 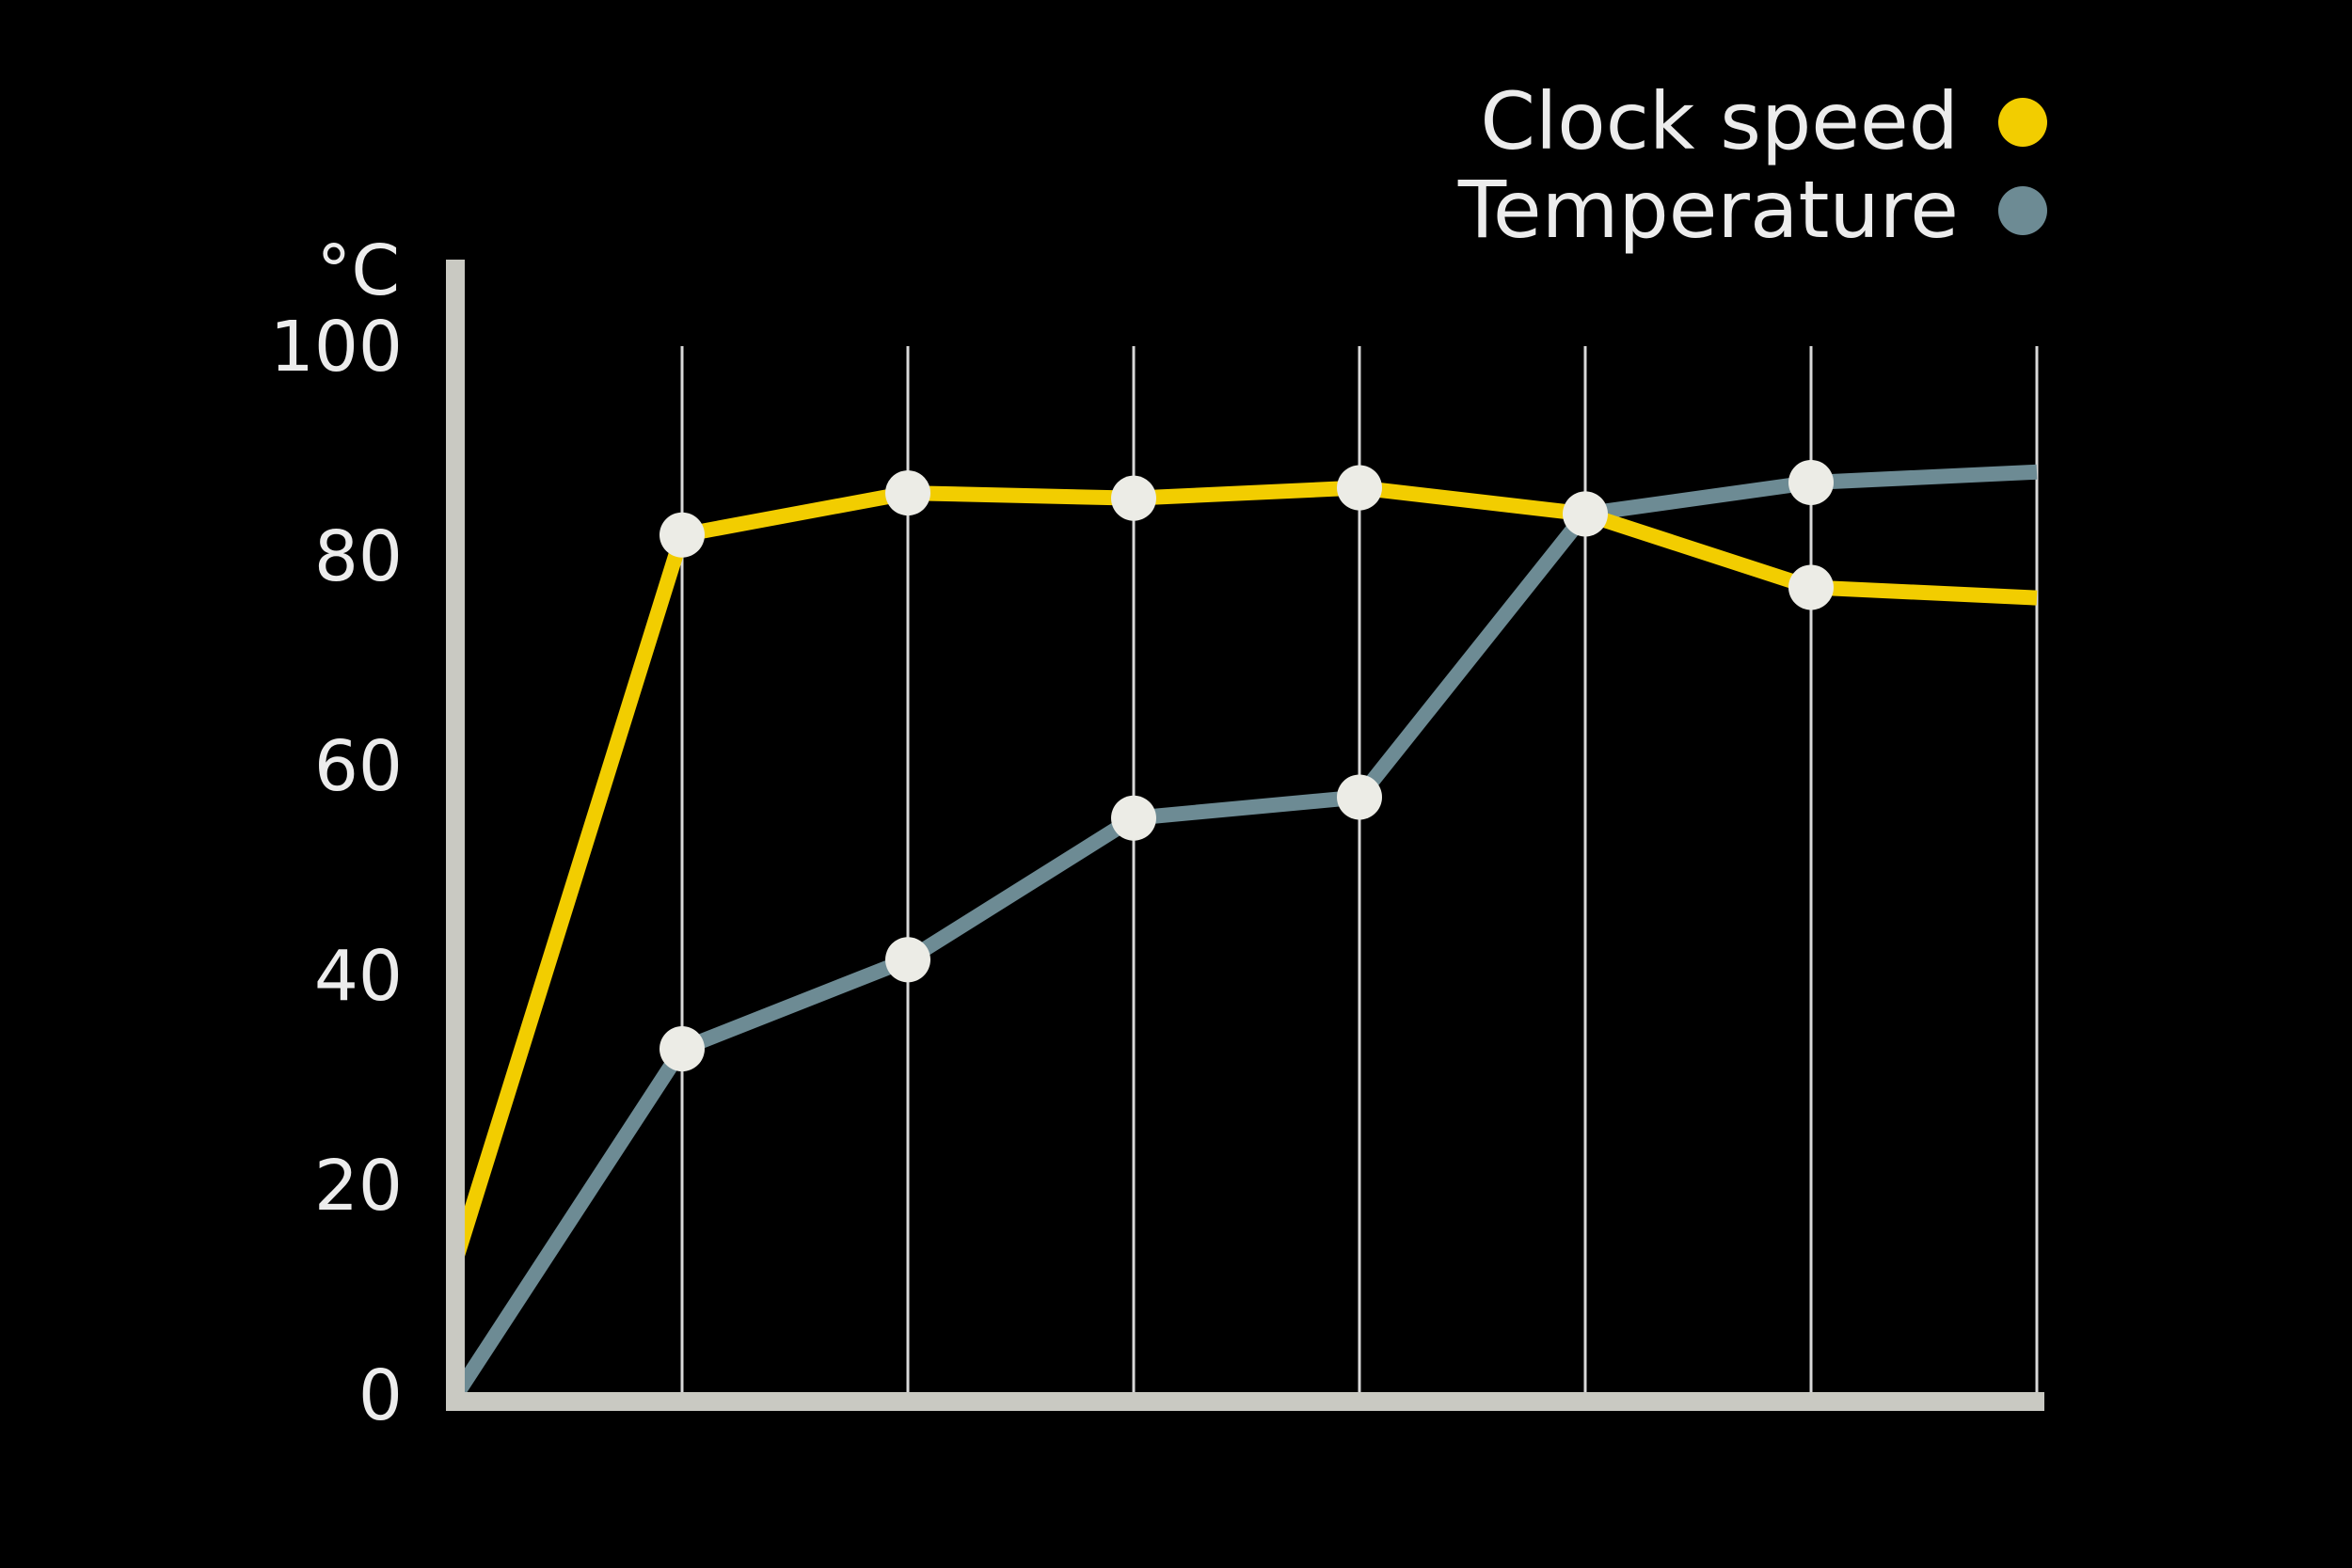 I want to click on y-tick-label: 80, so click(x=358, y=556).